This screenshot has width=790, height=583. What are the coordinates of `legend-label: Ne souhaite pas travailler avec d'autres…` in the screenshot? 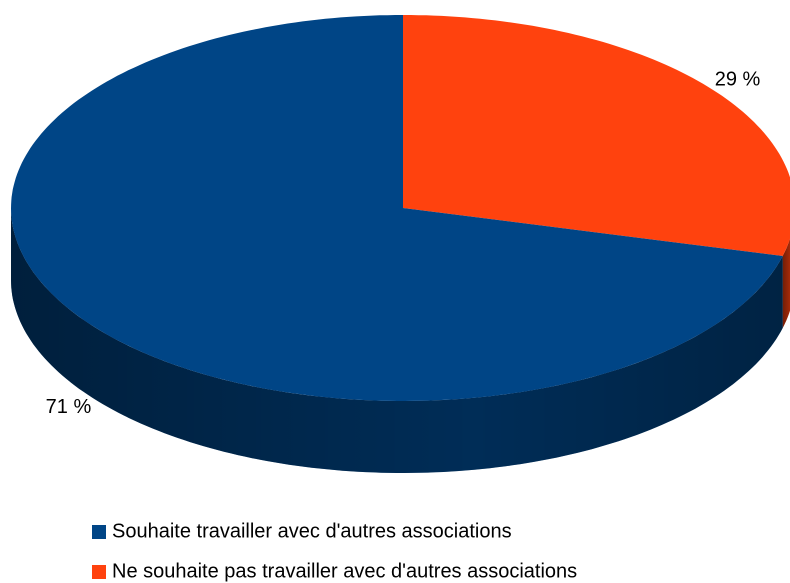 It's located at (344, 571).